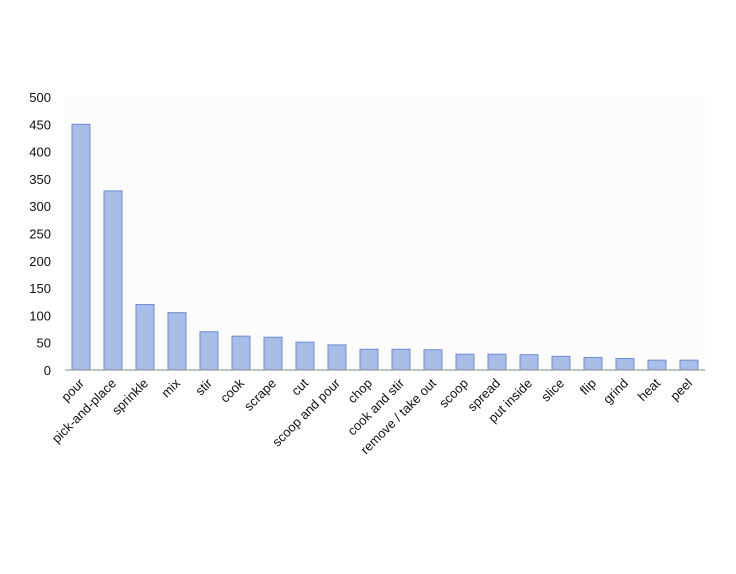 Image resolution: width=736 pixels, height=574 pixels. I want to click on y-tick-label: 300, so click(40, 206).